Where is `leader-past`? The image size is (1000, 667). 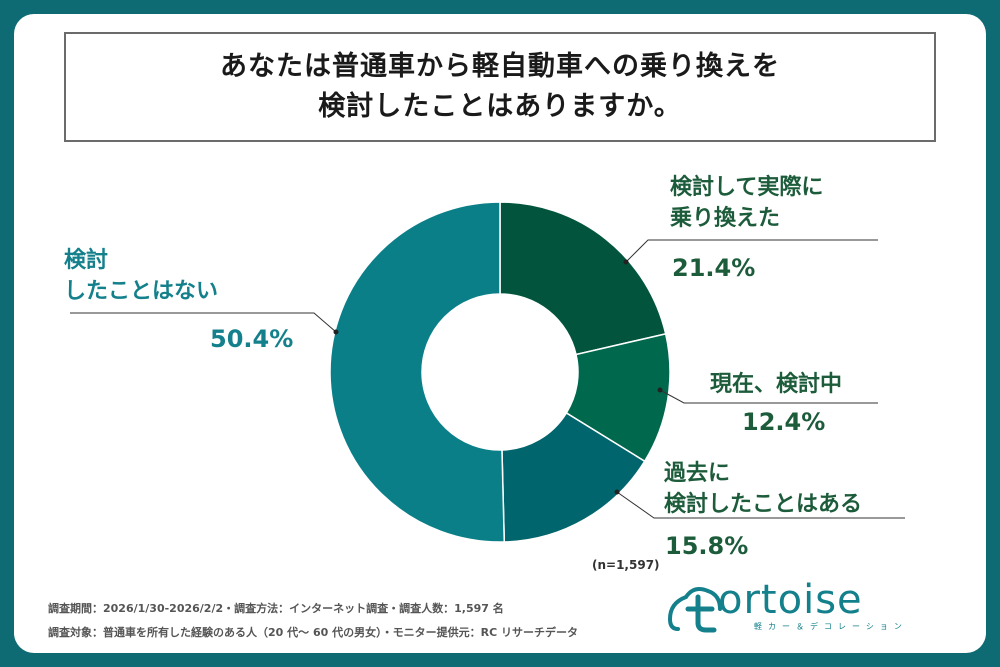 leader-past is located at coordinates (760, 505).